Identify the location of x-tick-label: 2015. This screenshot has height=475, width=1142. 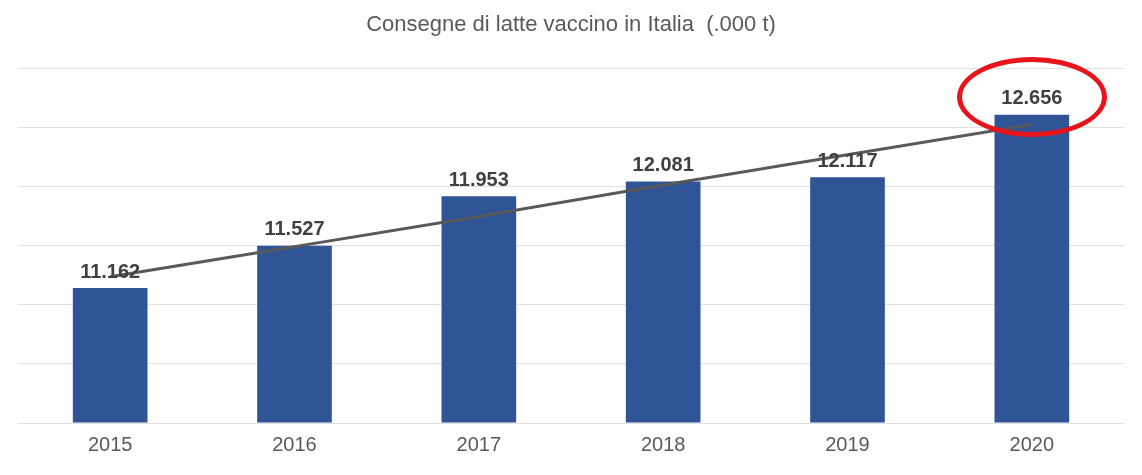
(110, 443).